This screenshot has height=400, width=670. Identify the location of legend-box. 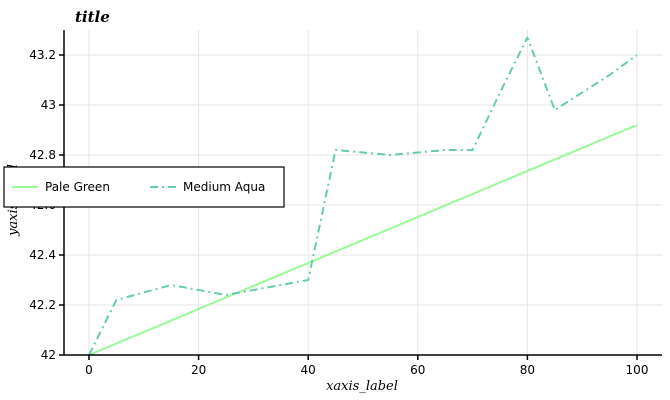
(144, 187).